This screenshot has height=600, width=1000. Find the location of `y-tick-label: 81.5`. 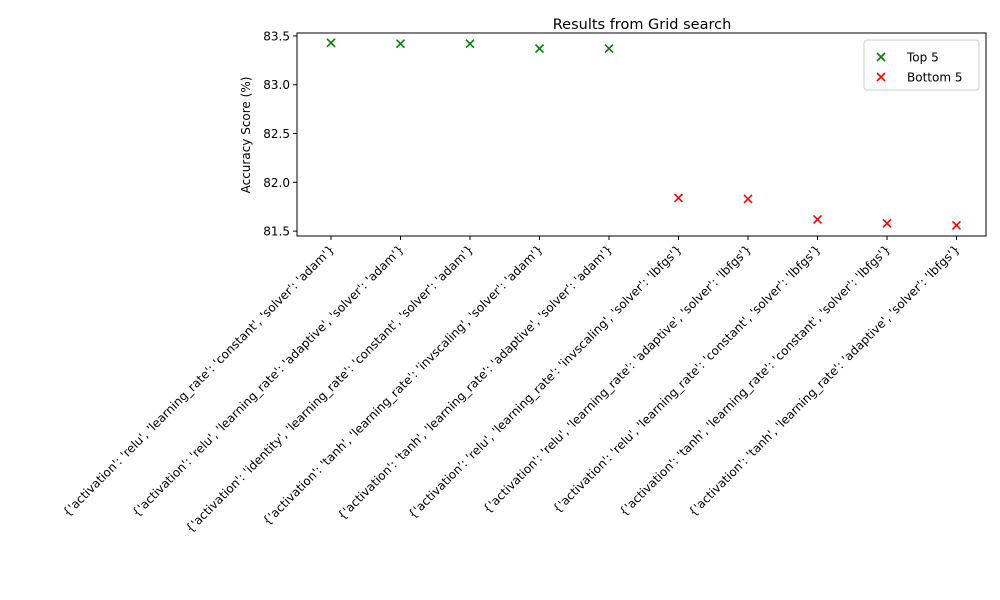

y-tick-label: 81.5 is located at coordinates (276, 232).